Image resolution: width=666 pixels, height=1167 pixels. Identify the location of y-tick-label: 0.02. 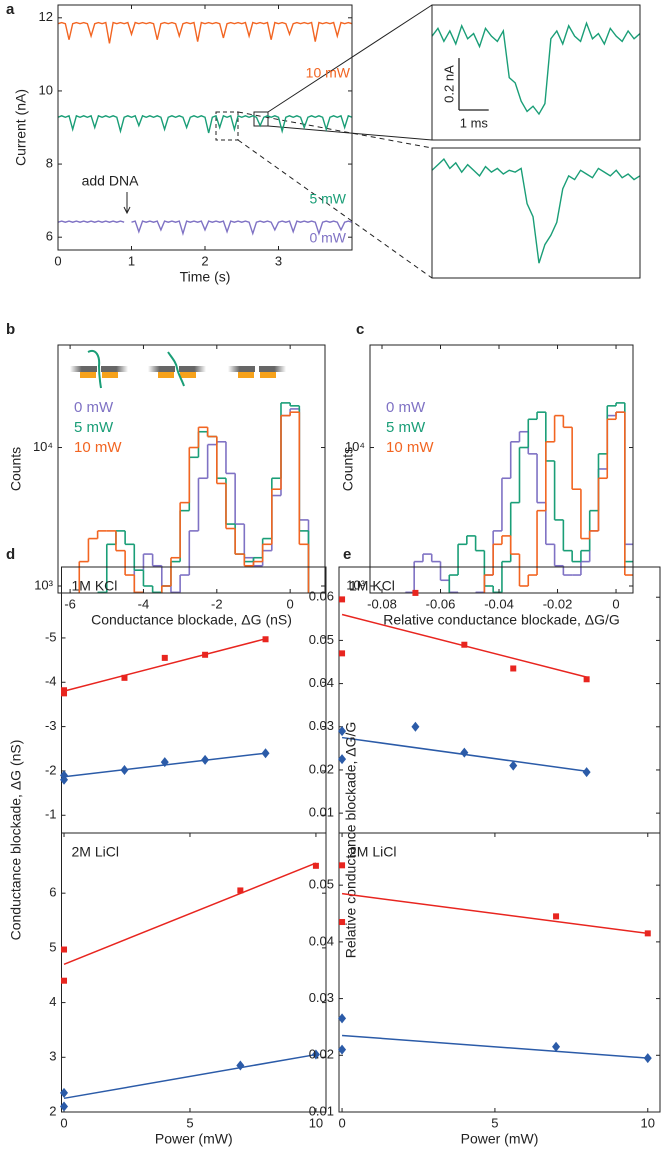
(321, 768).